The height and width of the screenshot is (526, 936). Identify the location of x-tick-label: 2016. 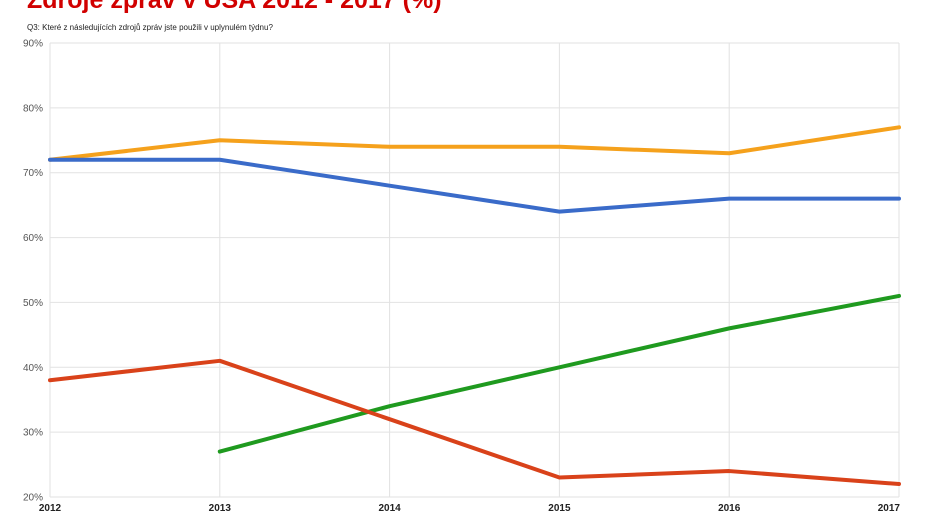
(729, 508).